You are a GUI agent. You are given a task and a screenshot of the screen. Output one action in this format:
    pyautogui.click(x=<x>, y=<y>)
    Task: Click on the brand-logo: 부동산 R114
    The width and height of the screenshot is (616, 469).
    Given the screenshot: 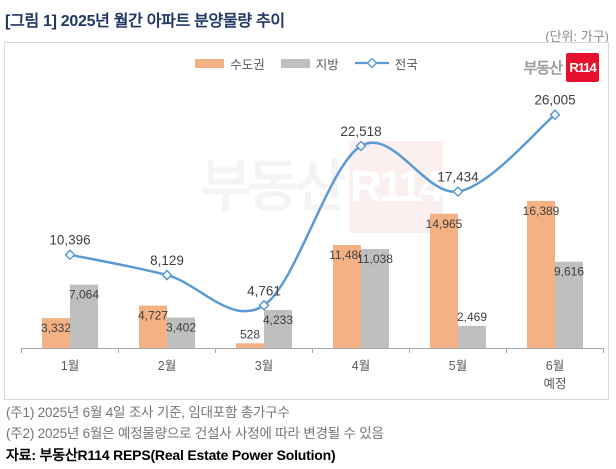 What is the action you would take?
    pyautogui.click(x=561, y=67)
    